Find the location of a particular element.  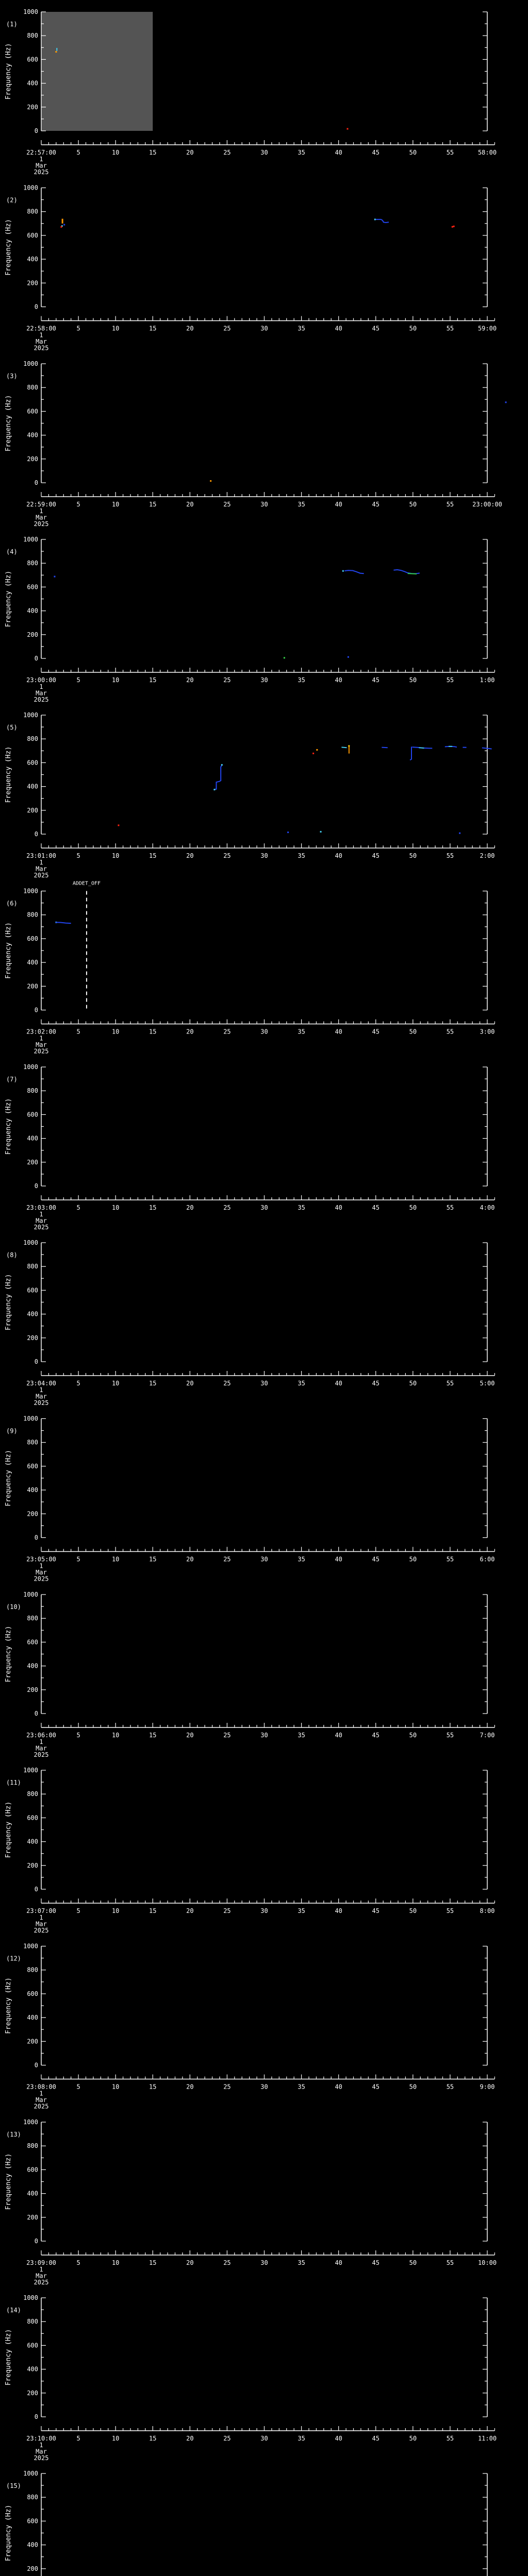

x-end-time-label: 3:00 is located at coordinates (487, 1032).